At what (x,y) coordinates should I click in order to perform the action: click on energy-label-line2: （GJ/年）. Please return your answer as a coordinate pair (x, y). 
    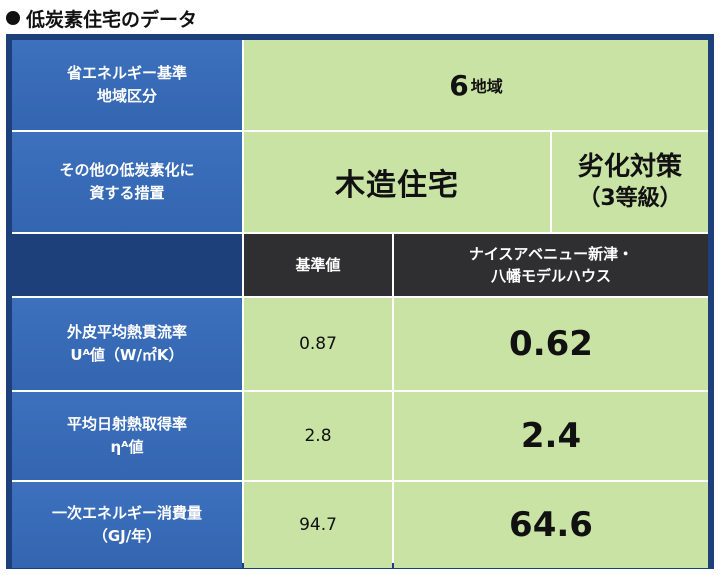
    Looking at the image, I should click on (127, 536).